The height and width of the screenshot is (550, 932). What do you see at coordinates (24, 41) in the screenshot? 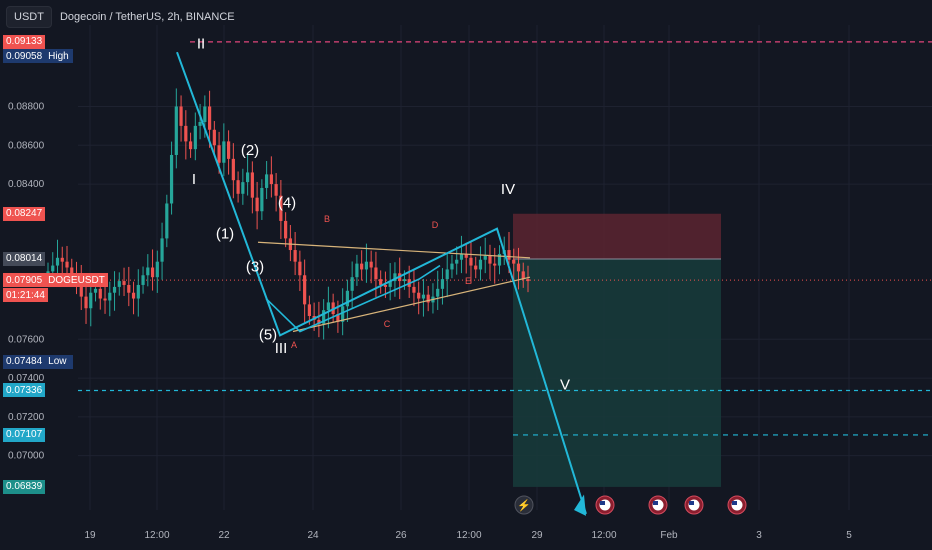
I see `price-tag-top: 0.09133` at bounding box center [24, 41].